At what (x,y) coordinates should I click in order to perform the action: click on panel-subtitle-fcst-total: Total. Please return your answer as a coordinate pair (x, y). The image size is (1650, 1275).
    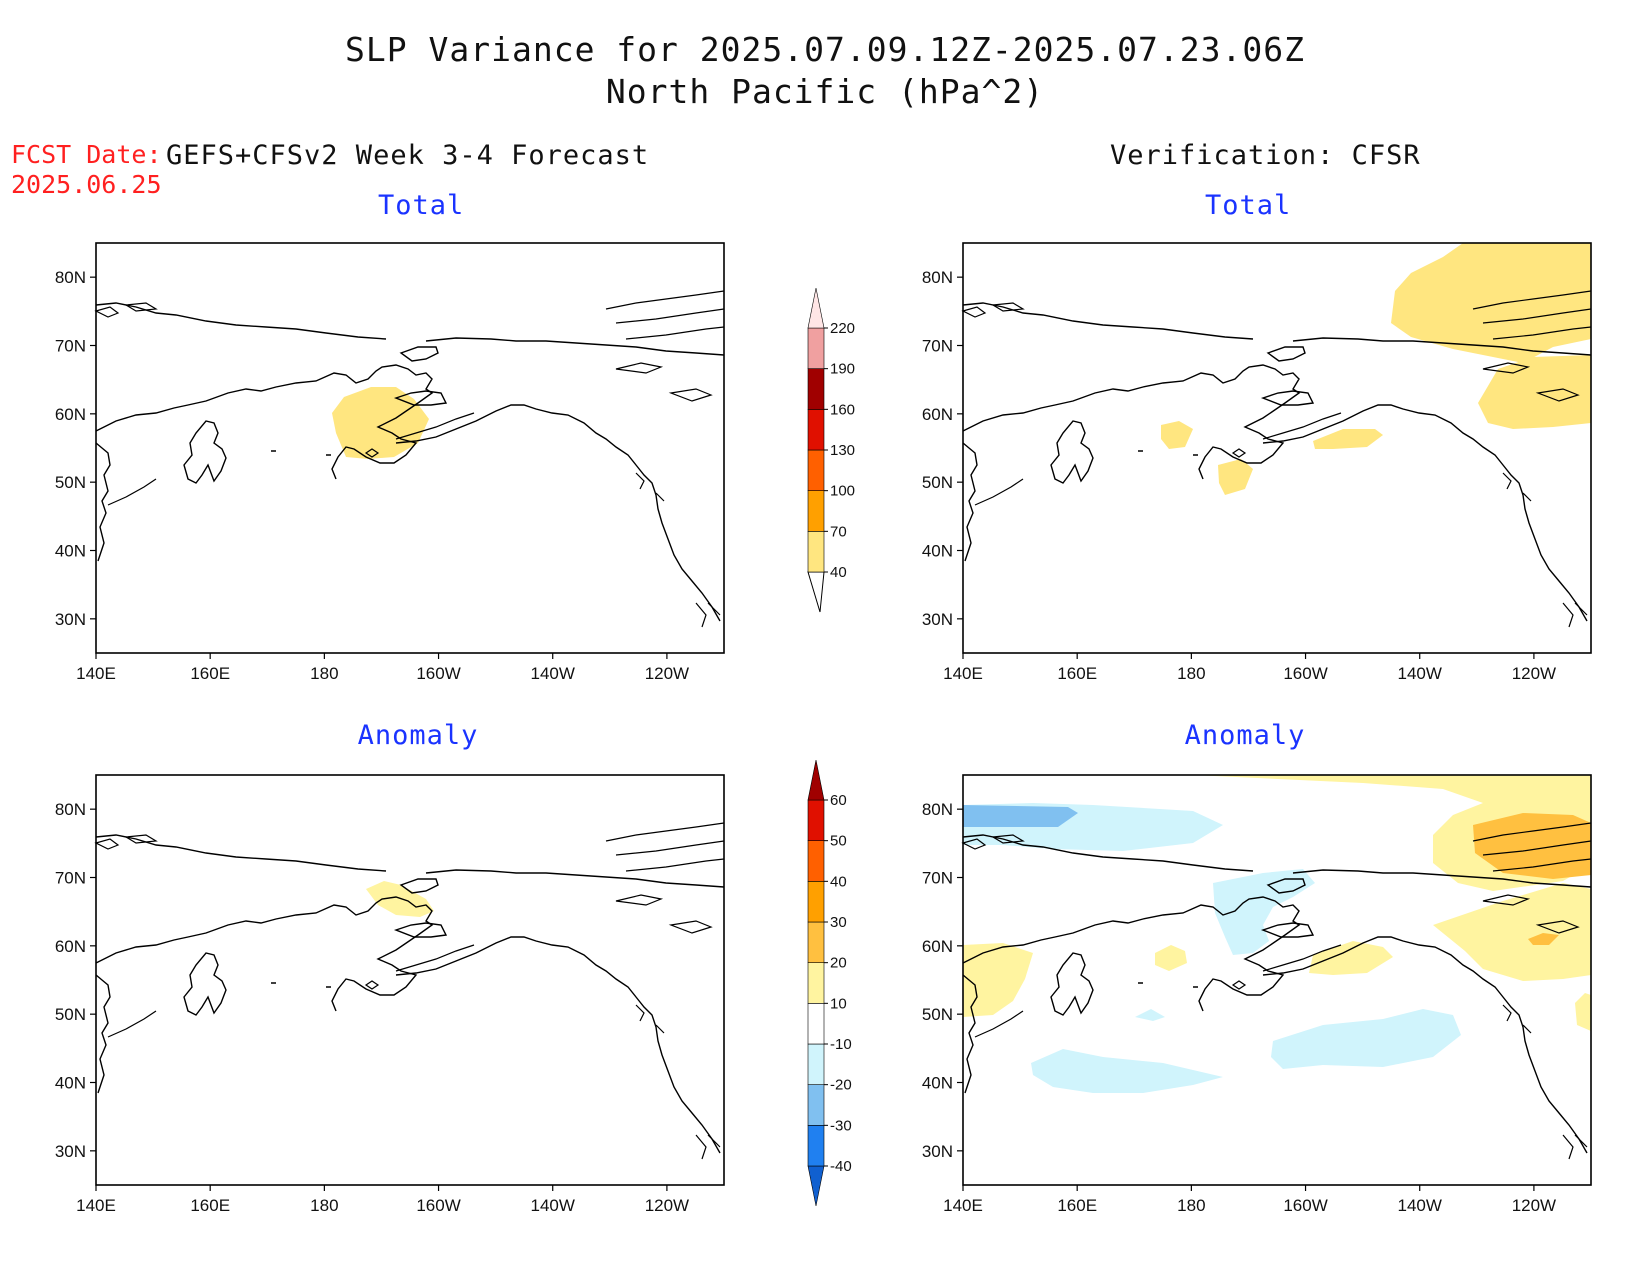
    Looking at the image, I should click on (421, 205).